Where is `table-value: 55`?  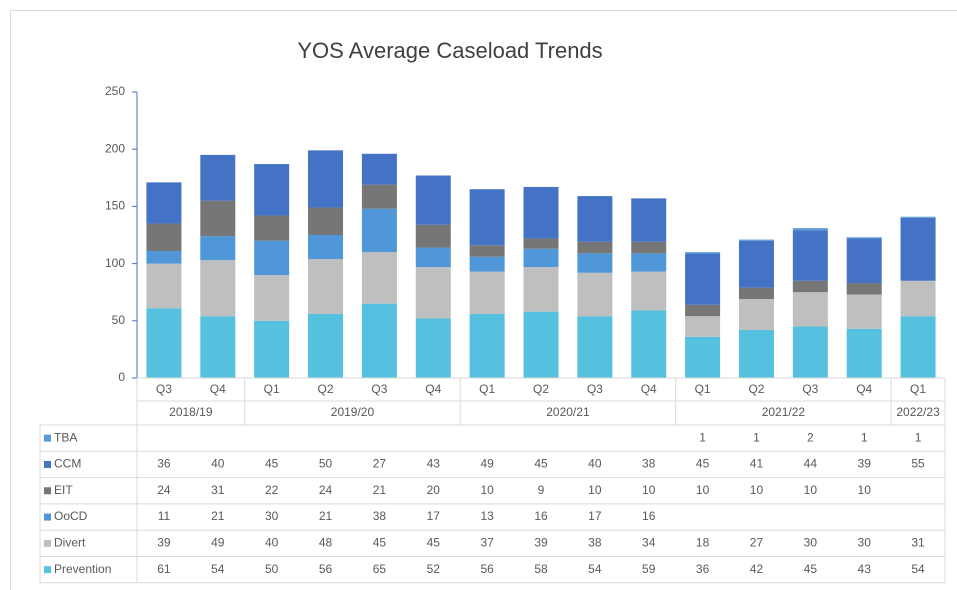
table-value: 55 is located at coordinates (918, 464).